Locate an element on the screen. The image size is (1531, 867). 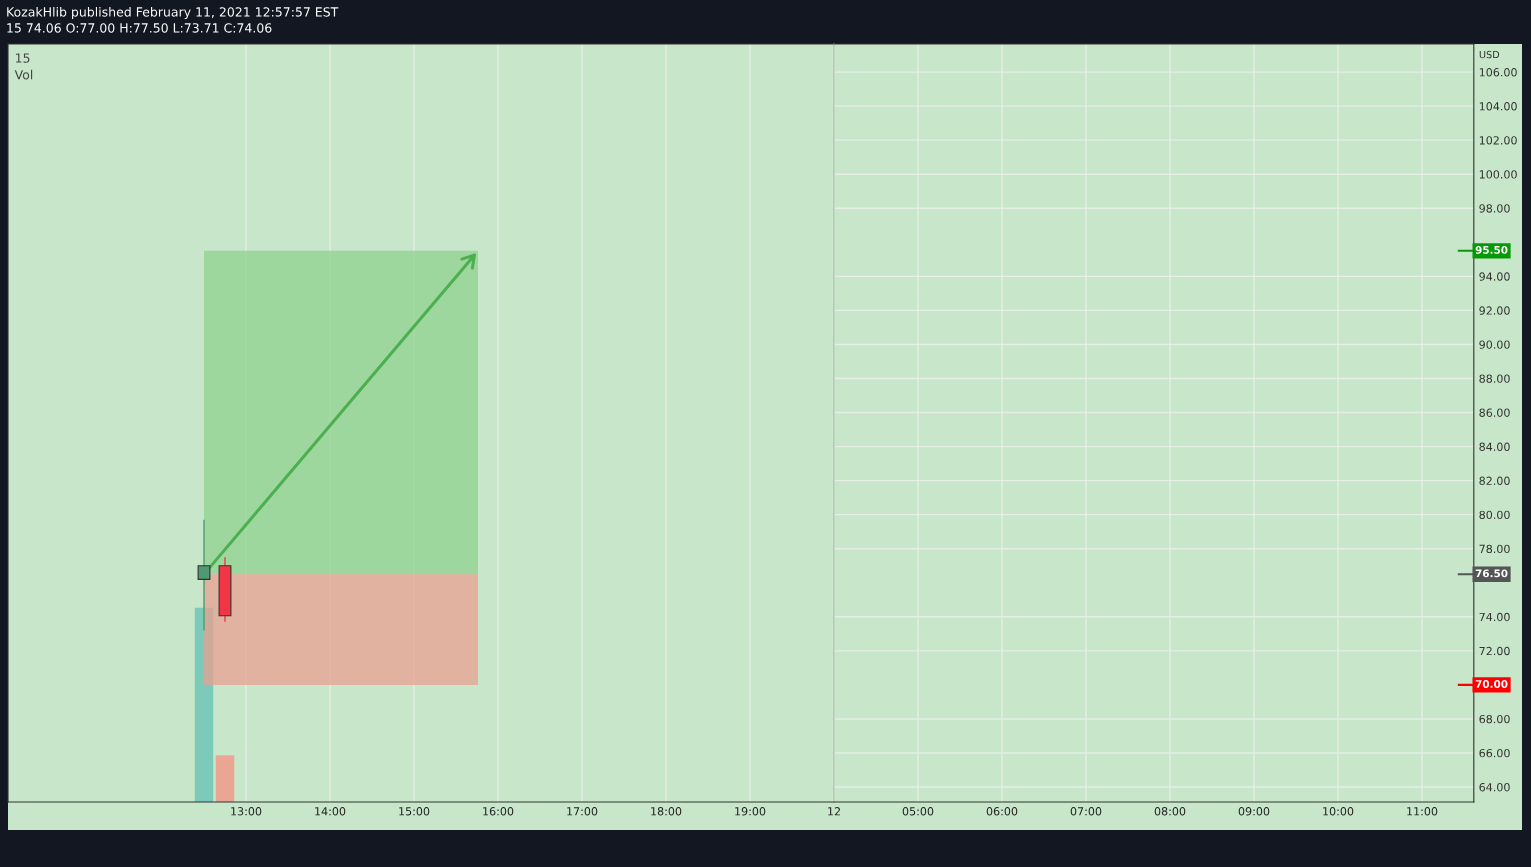
y-tick-label: 74.00 is located at coordinates (1494, 617).